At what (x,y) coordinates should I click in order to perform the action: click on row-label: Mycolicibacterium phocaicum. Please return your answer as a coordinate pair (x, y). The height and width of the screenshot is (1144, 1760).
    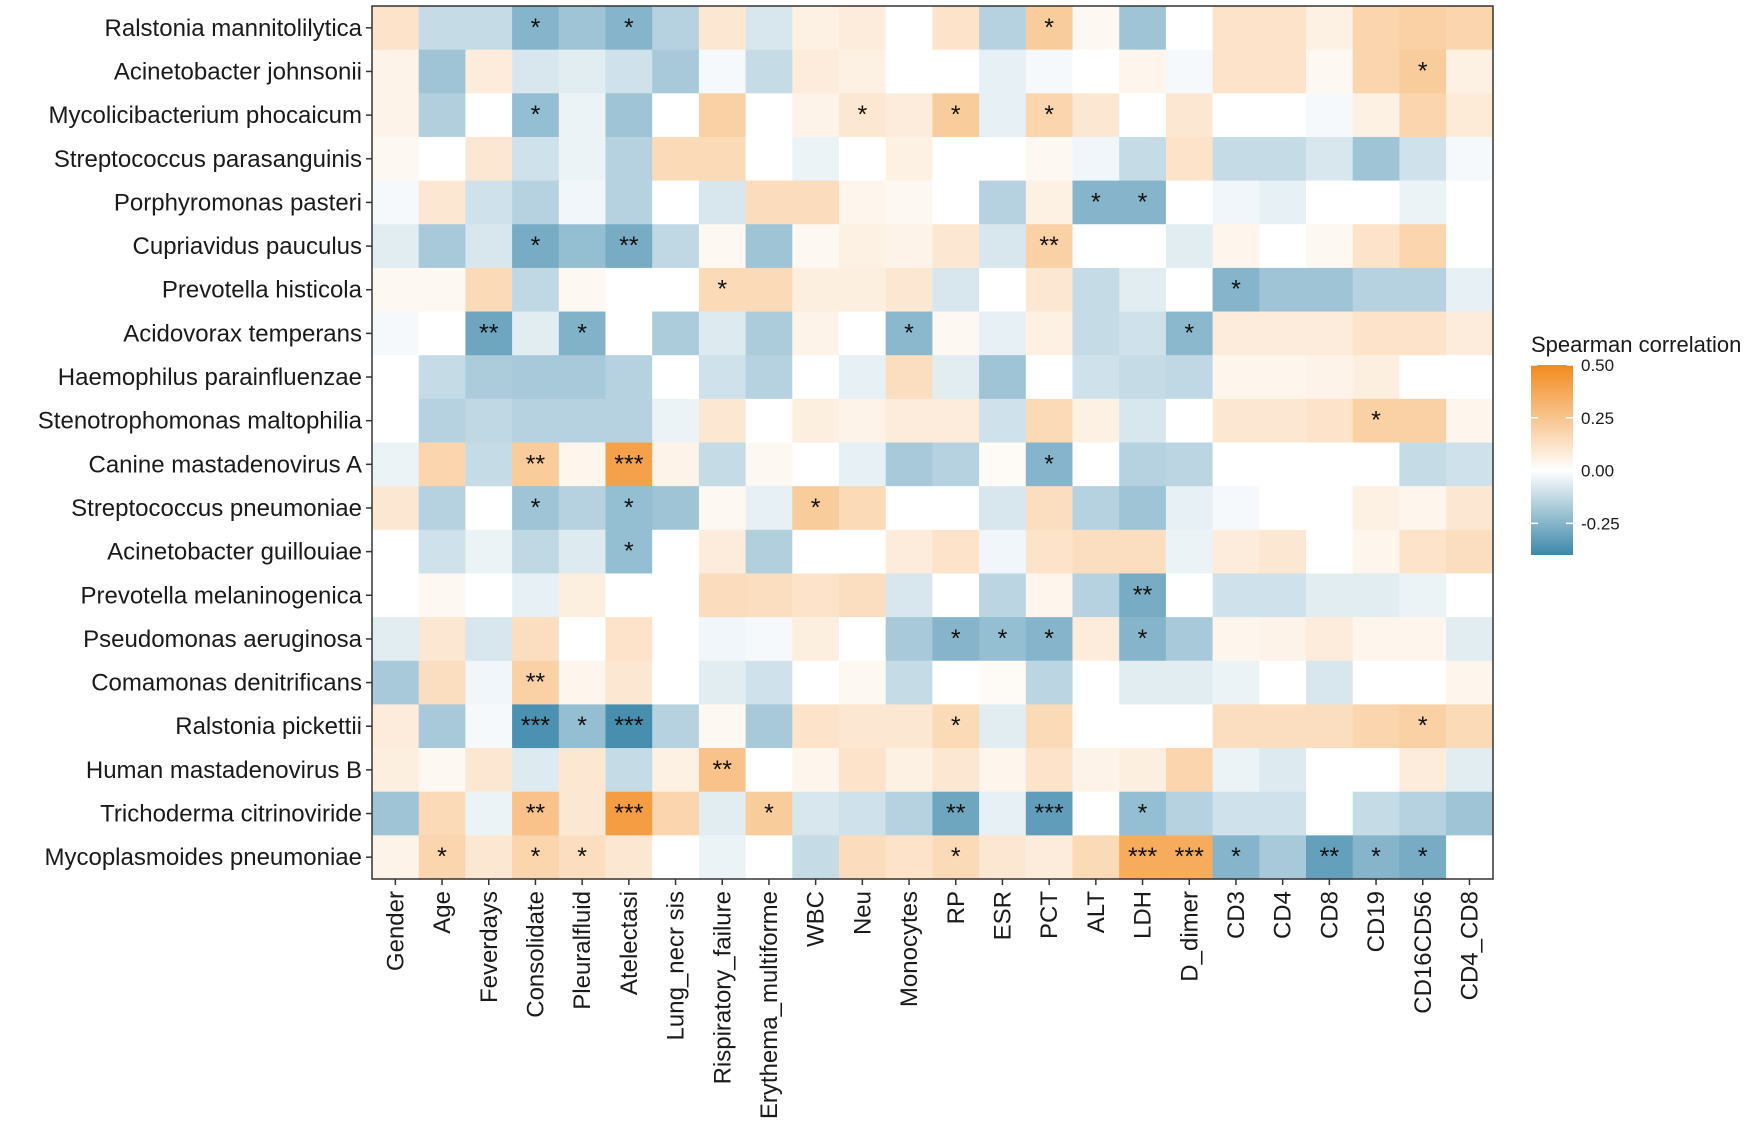
    Looking at the image, I should click on (205, 115).